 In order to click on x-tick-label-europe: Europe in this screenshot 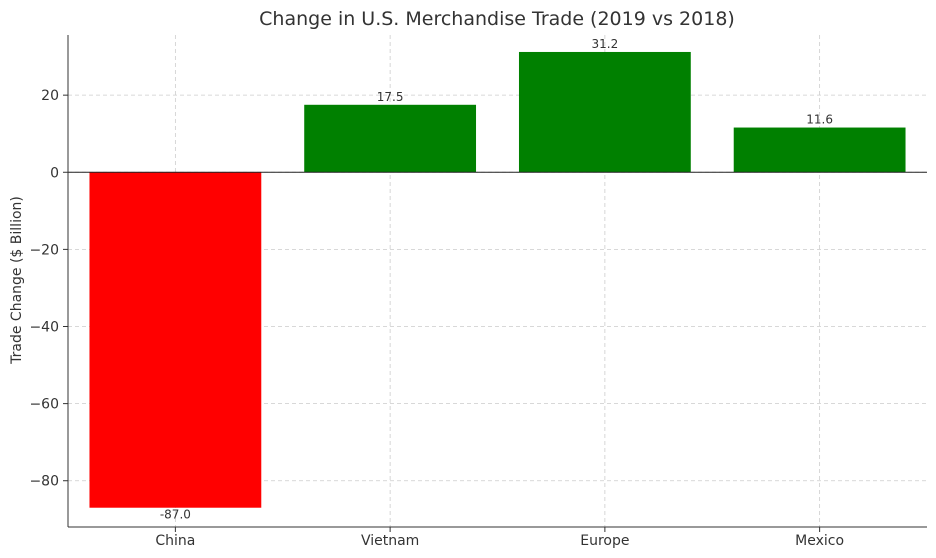, I will do `click(604, 541)`.